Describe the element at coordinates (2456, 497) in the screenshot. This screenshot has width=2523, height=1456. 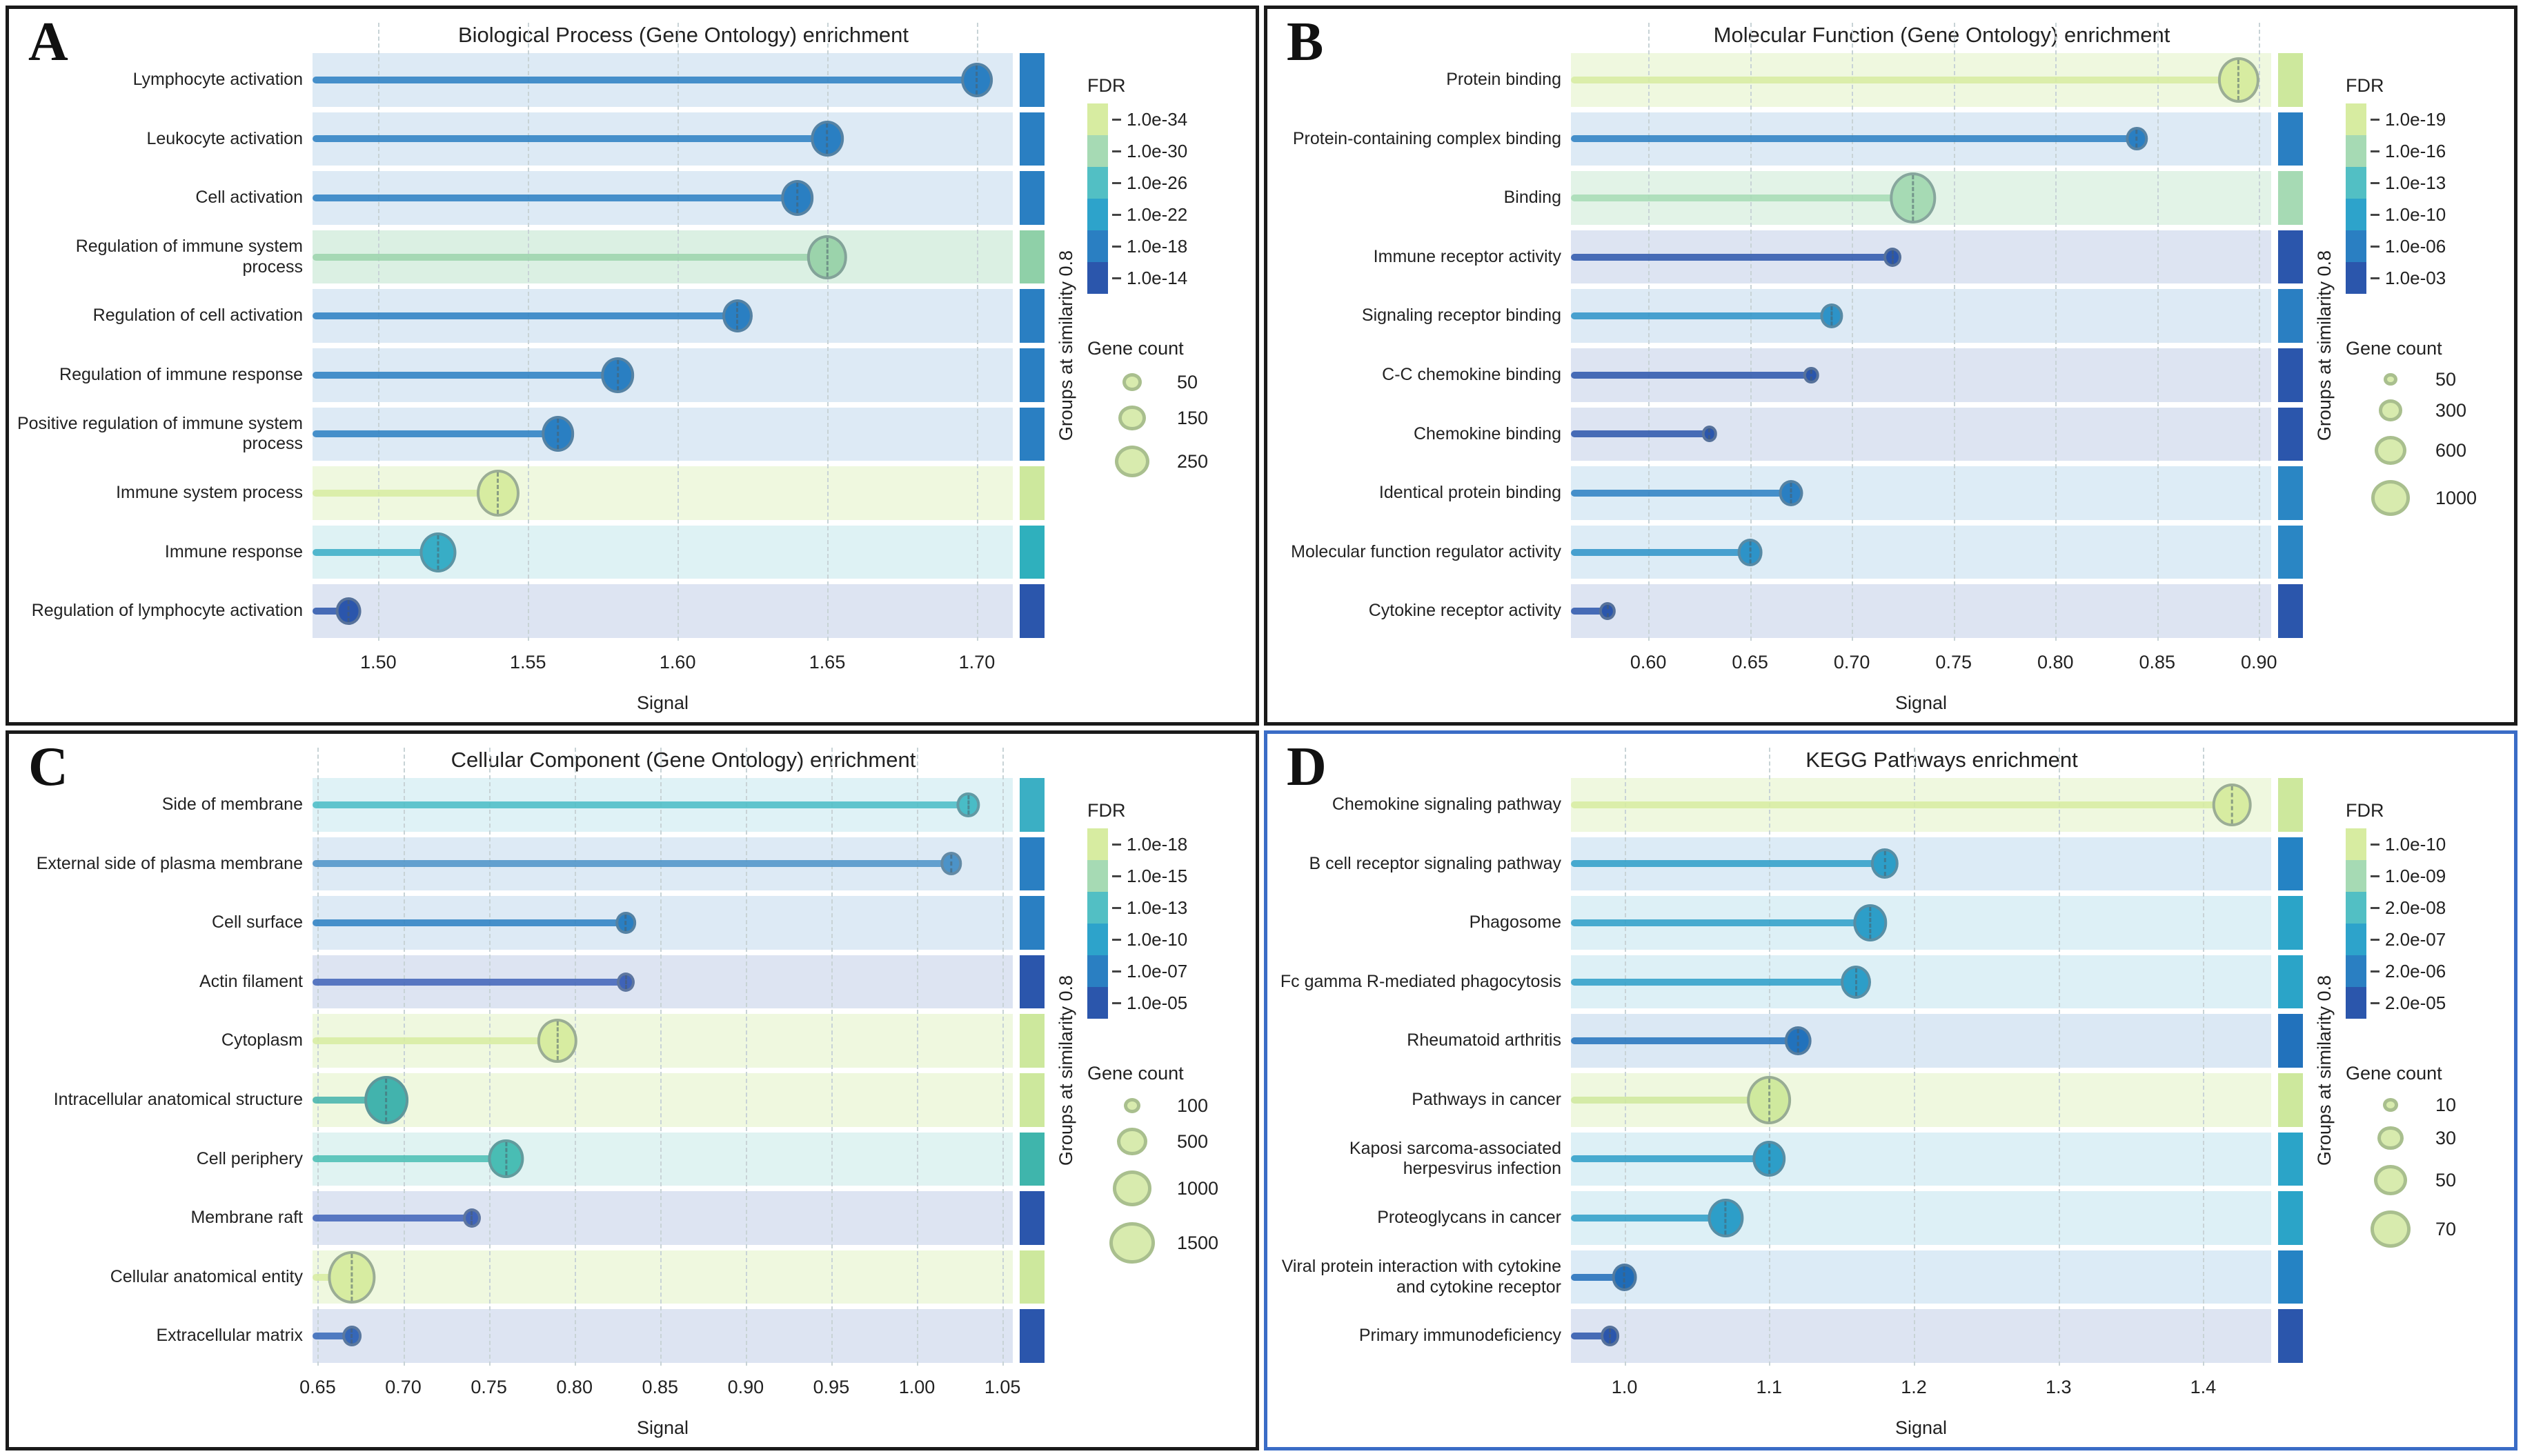
I see `gene-count-label: 1000` at that location.